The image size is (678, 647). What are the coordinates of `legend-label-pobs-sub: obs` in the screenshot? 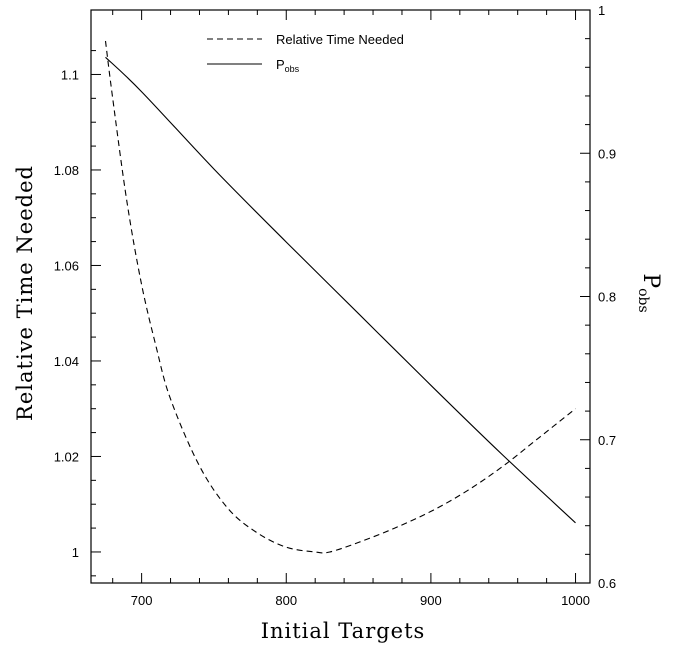 It's located at (292, 69).